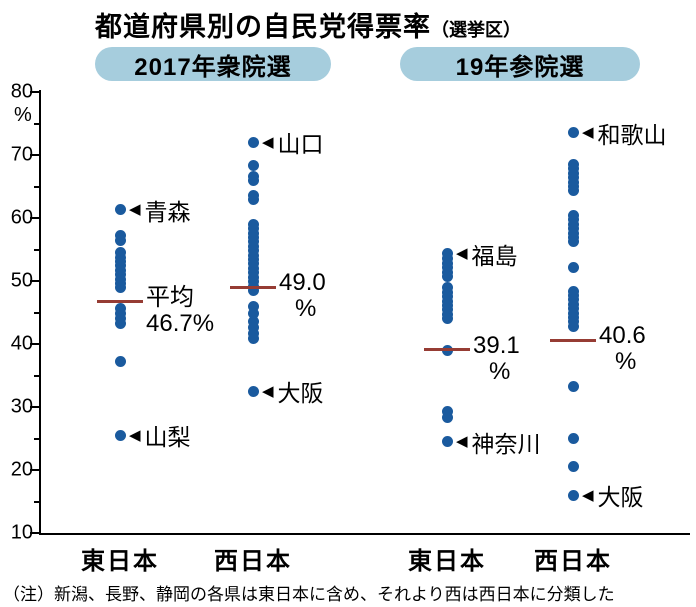 The image size is (696, 607). Describe the element at coordinates (573, 561) in the screenshot. I see `group-label-2019-west: 西日本` at that location.